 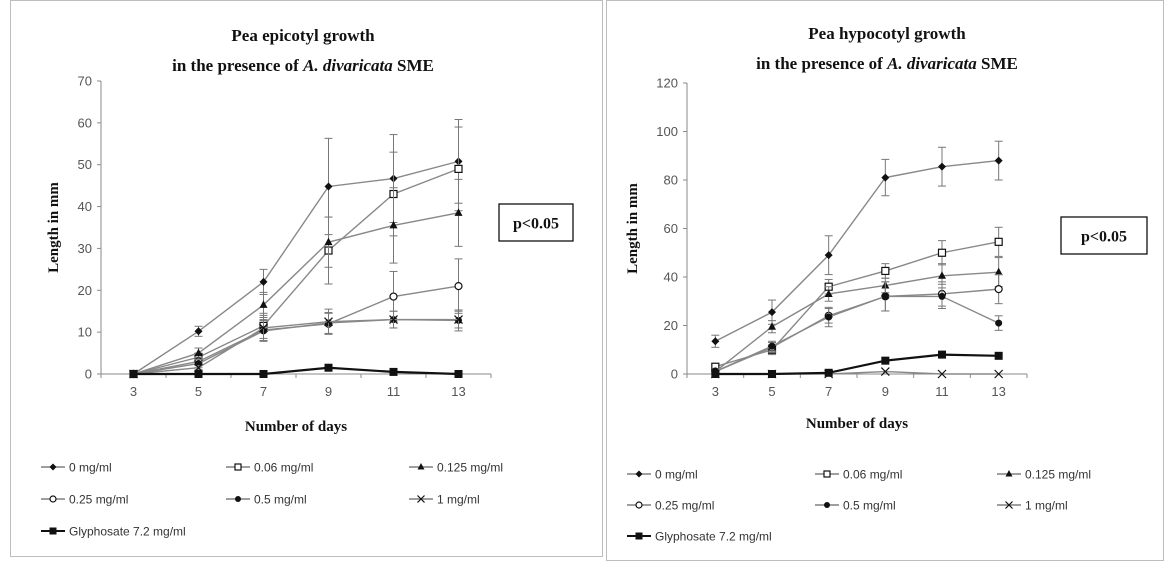 What do you see at coordinates (113, 532) in the screenshot?
I see `legend-item-glyphosate-7-2-mg-ml: Glyphosate 7.2 mg/ml` at bounding box center [113, 532].